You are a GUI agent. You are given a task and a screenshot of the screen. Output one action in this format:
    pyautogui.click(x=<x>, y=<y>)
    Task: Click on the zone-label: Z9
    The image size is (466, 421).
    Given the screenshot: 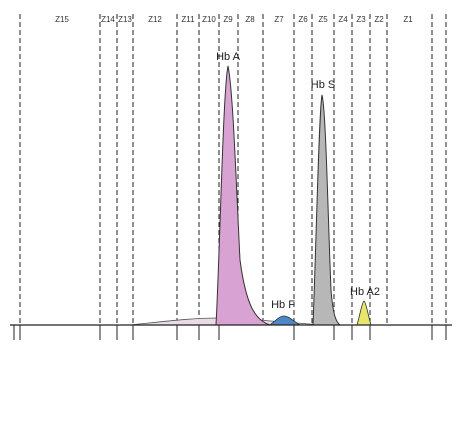 What is the action you would take?
    pyautogui.click(x=228, y=19)
    